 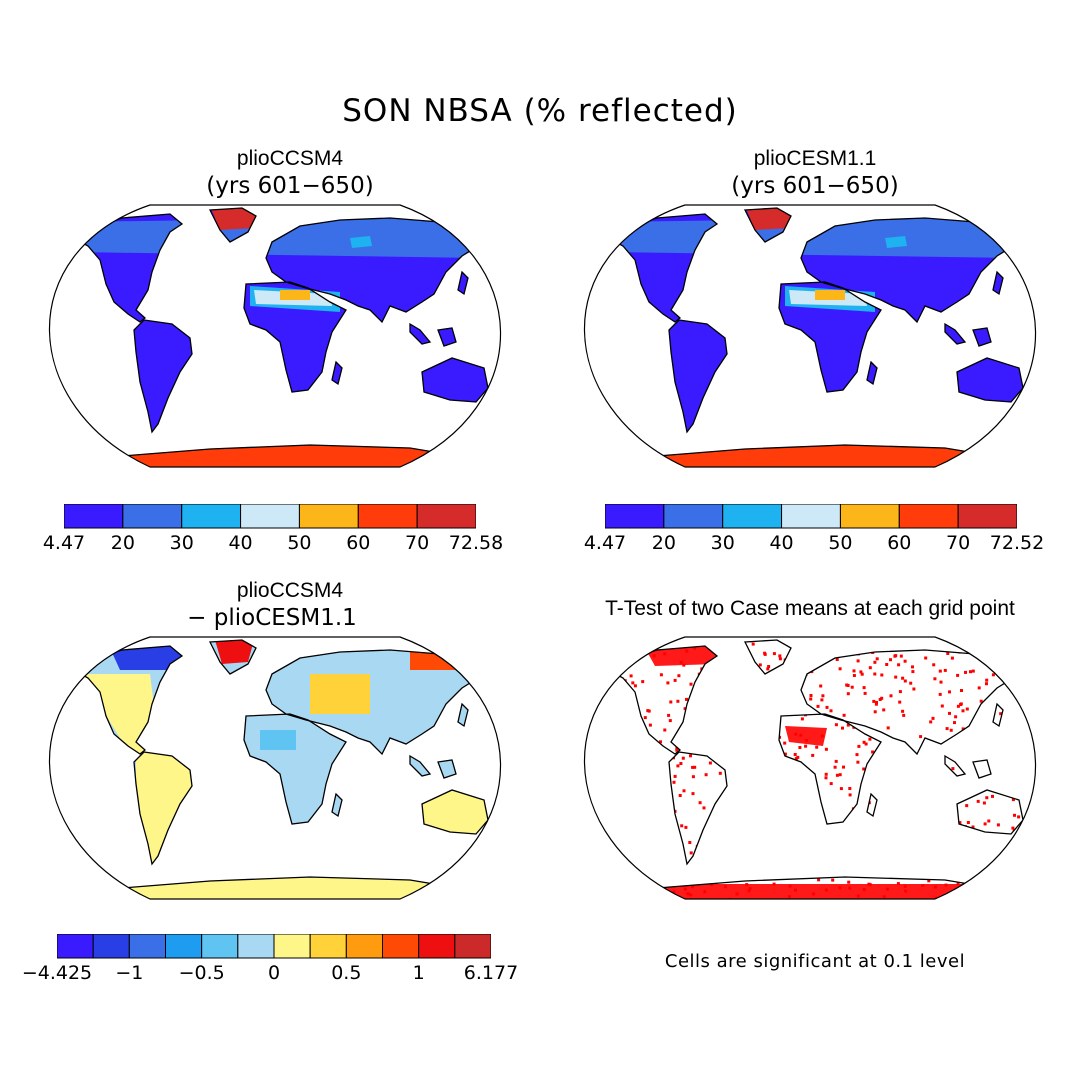 What do you see at coordinates (815, 186) in the screenshot?
I see `panel-subtitle-top-right: (yrs 601−650)` at bounding box center [815, 186].